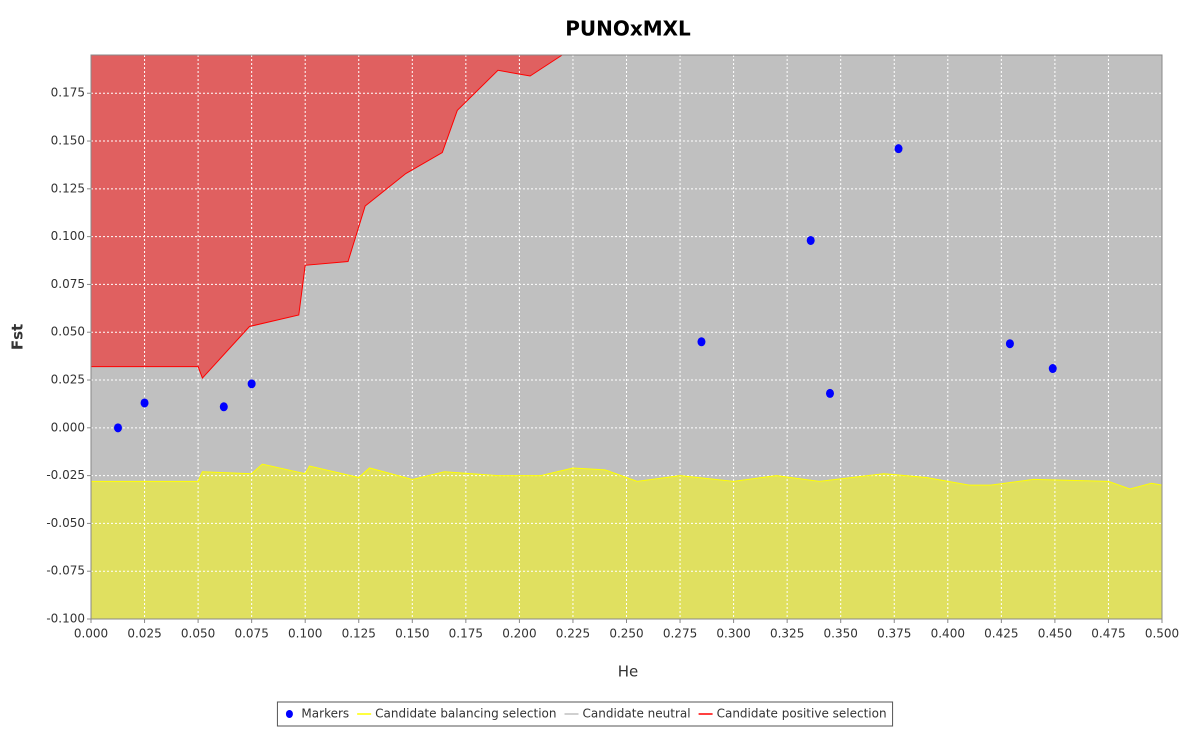 The image size is (1184, 730). I want to click on x-tick-label: 0.000, so click(91, 634).